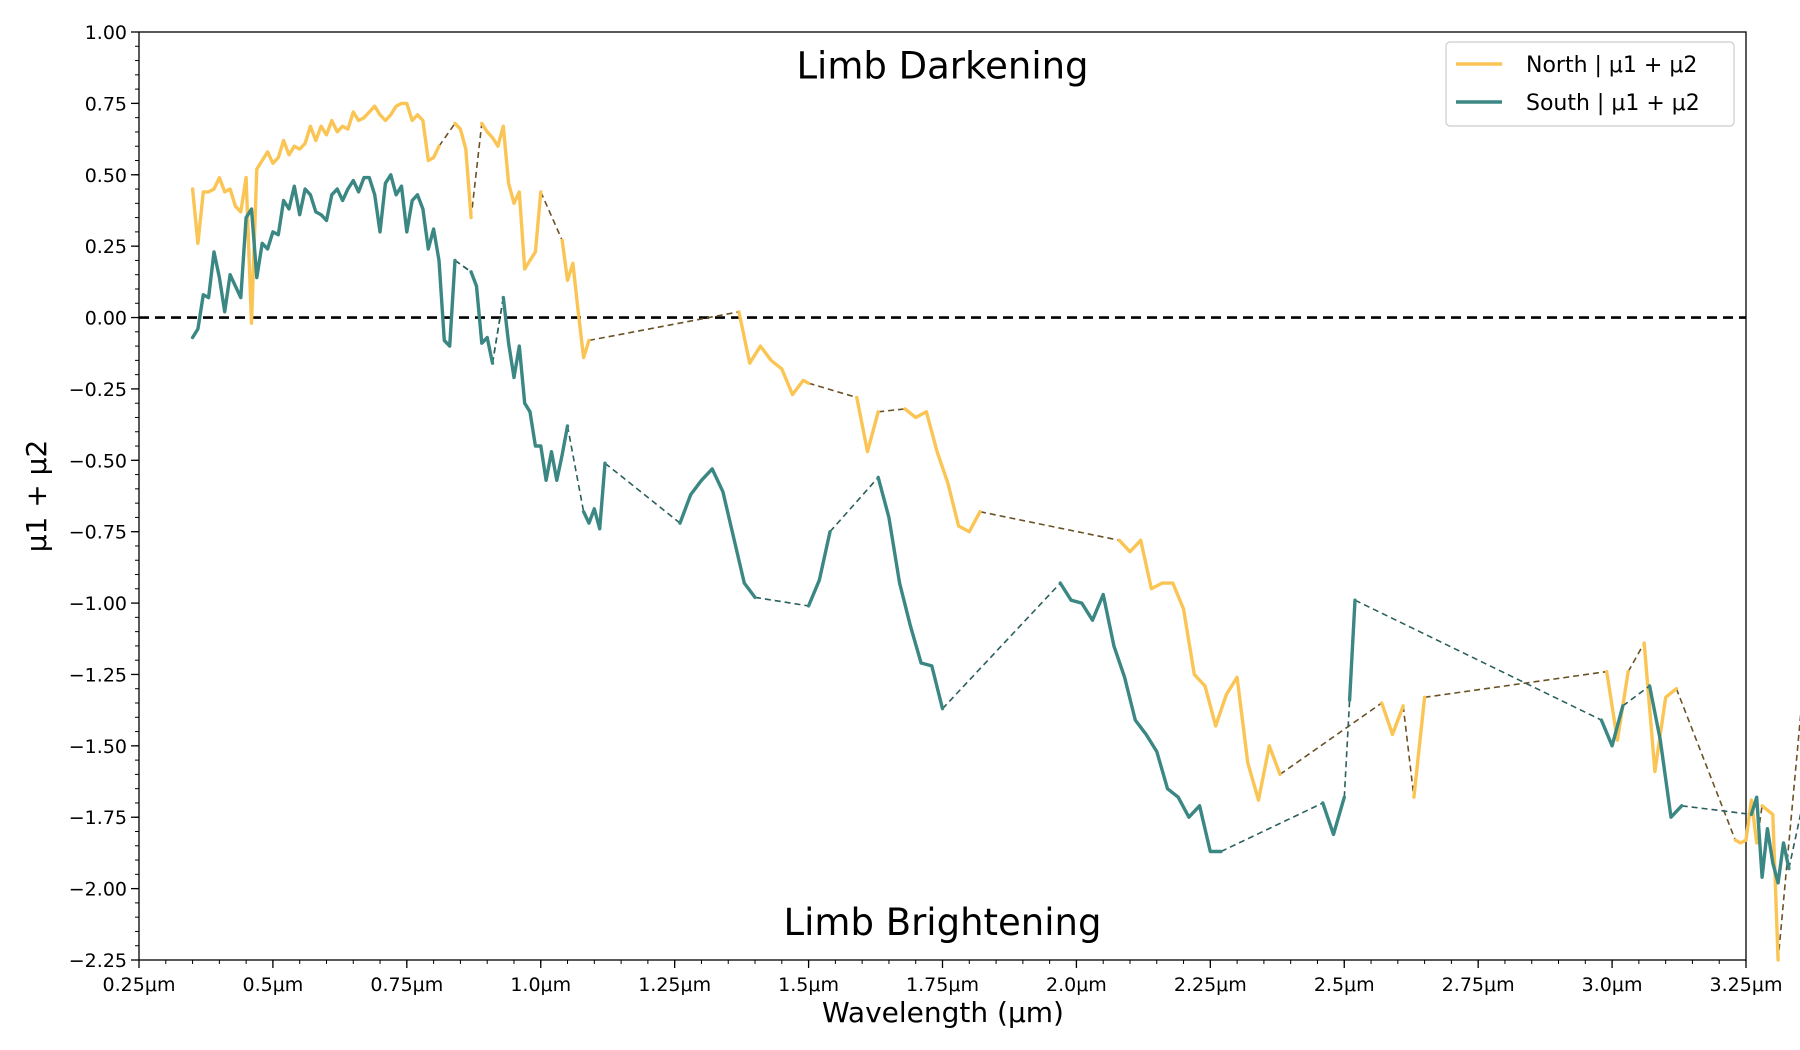 This screenshot has width=1800, height=1050. I want to click on x-axis-label: Wavelength (μm), so click(943, 1012).